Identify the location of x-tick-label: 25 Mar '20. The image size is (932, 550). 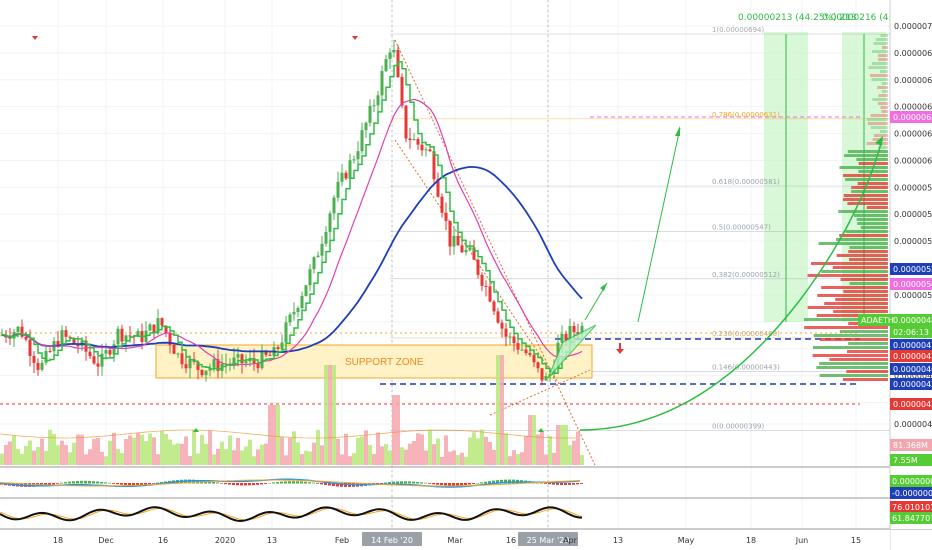
(548, 540).